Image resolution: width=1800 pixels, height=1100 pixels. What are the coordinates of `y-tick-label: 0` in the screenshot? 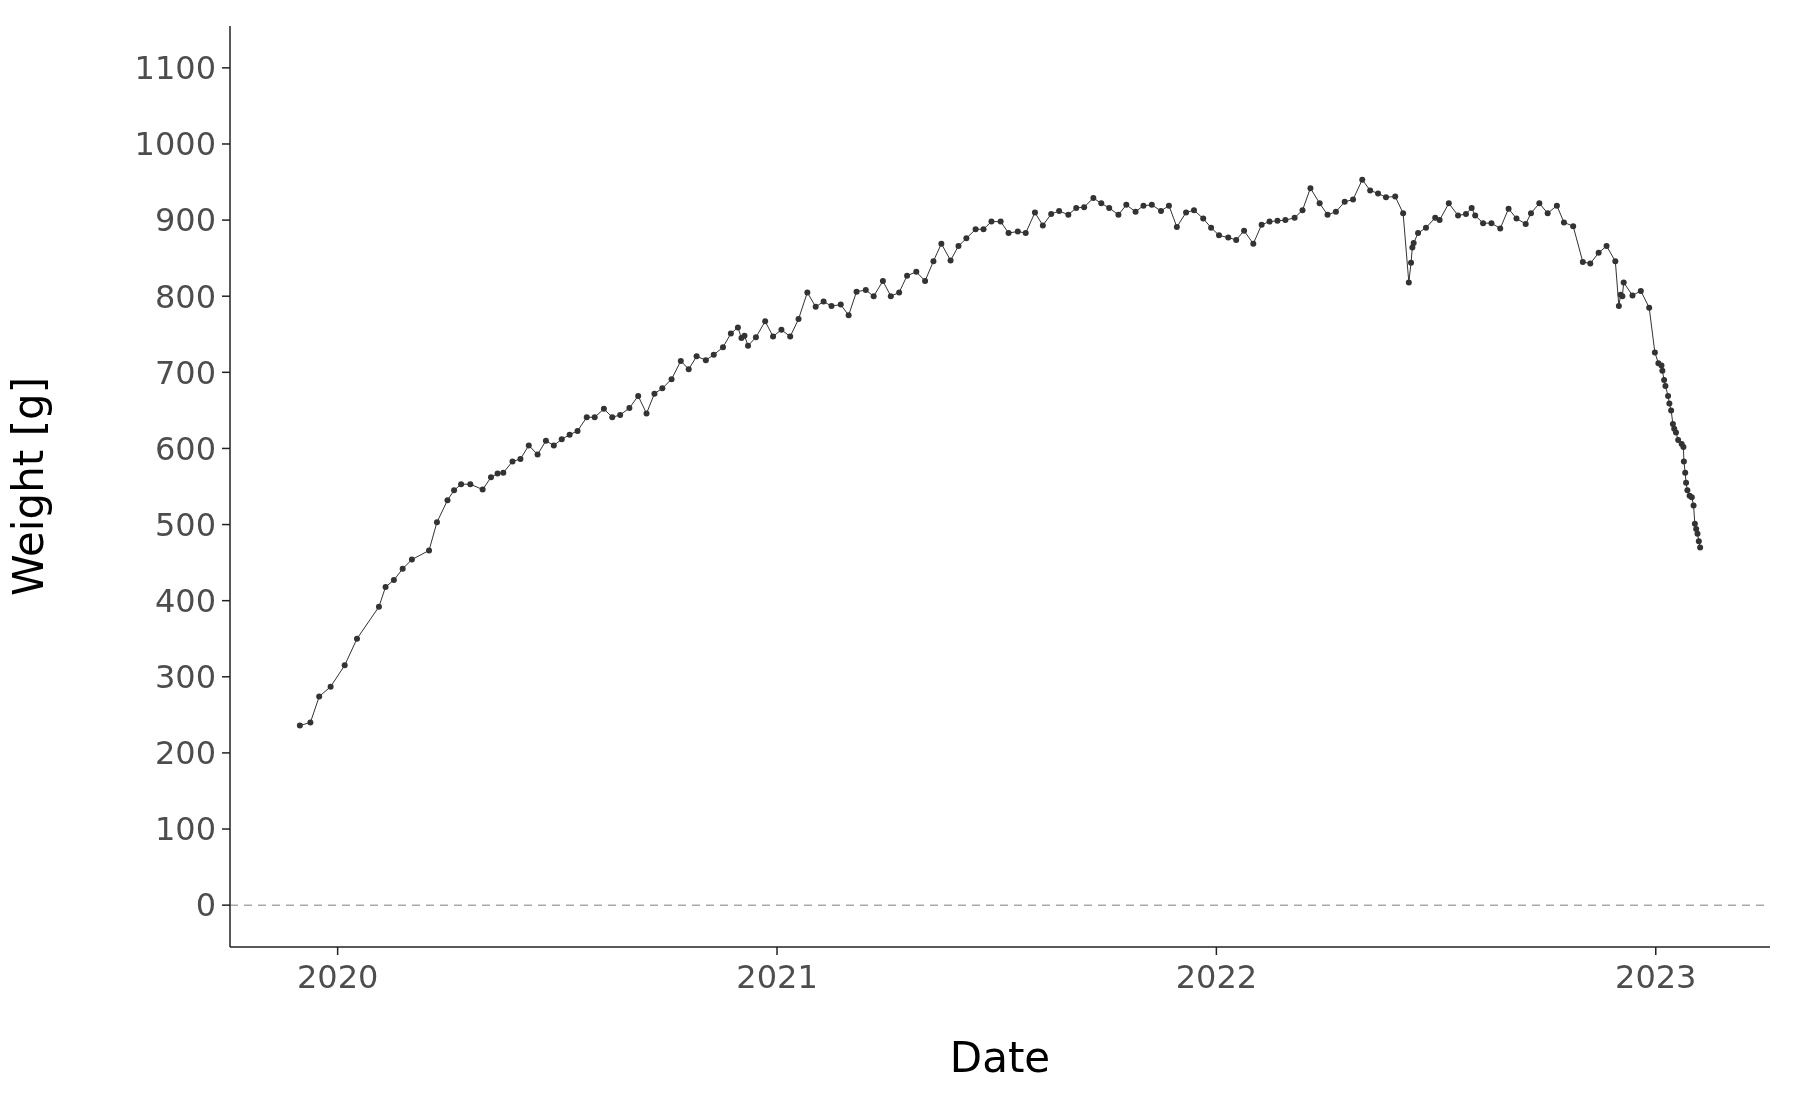 It's located at (205, 905).